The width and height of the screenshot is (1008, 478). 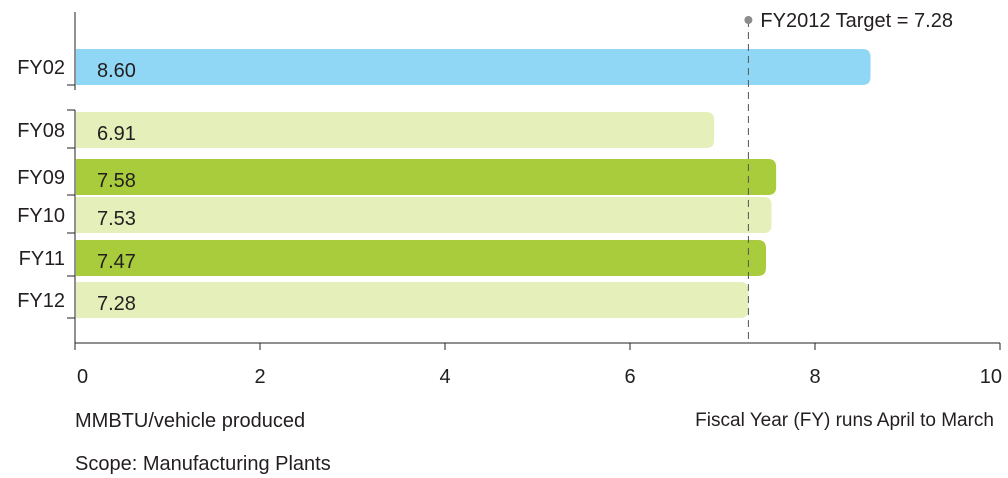 I want to click on x-tick-label: 2, so click(x=259, y=377).